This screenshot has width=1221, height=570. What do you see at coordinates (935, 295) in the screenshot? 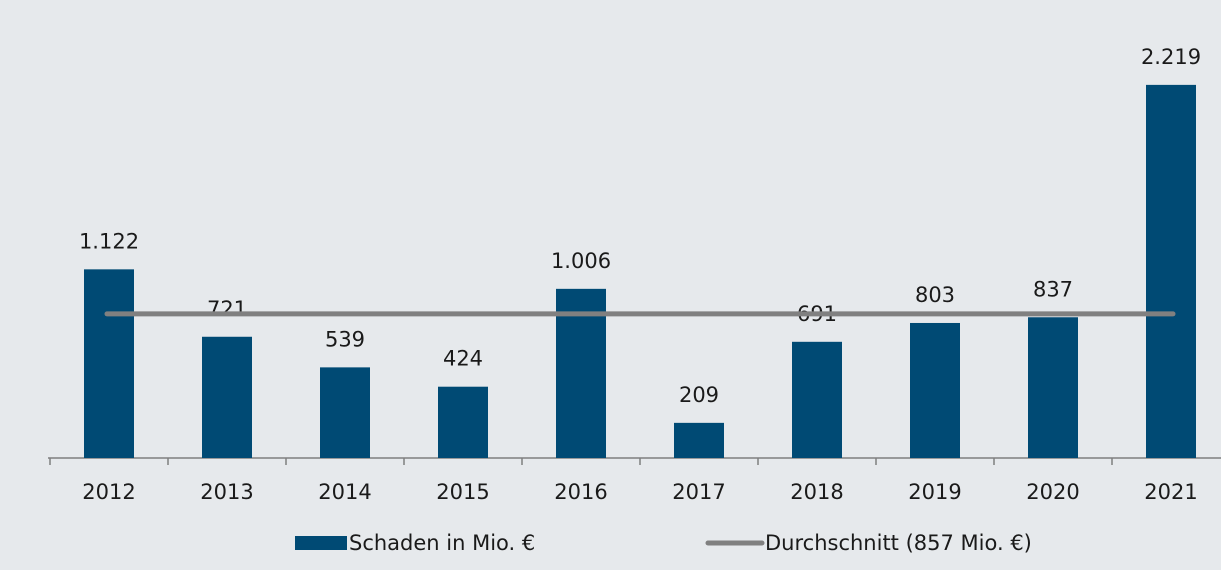
I see `value-label: 803` at bounding box center [935, 295].